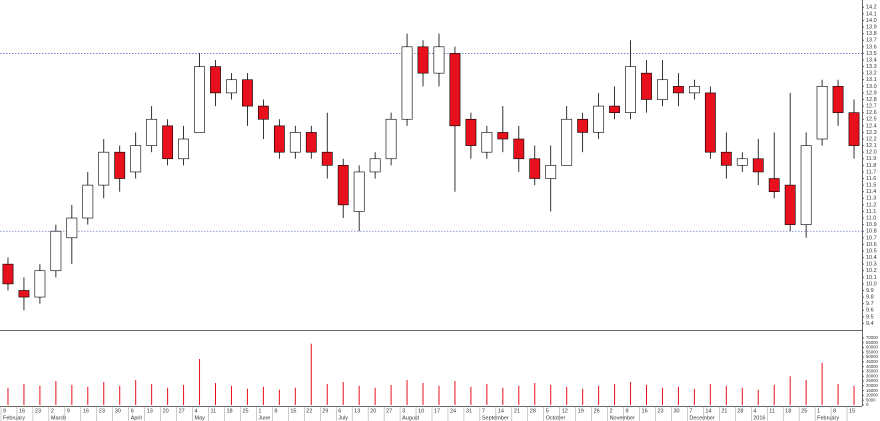 The height and width of the screenshot is (421, 880). What do you see at coordinates (495, 418) in the screenshot?
I see `month-label: September` at bounding box center [495, 418].